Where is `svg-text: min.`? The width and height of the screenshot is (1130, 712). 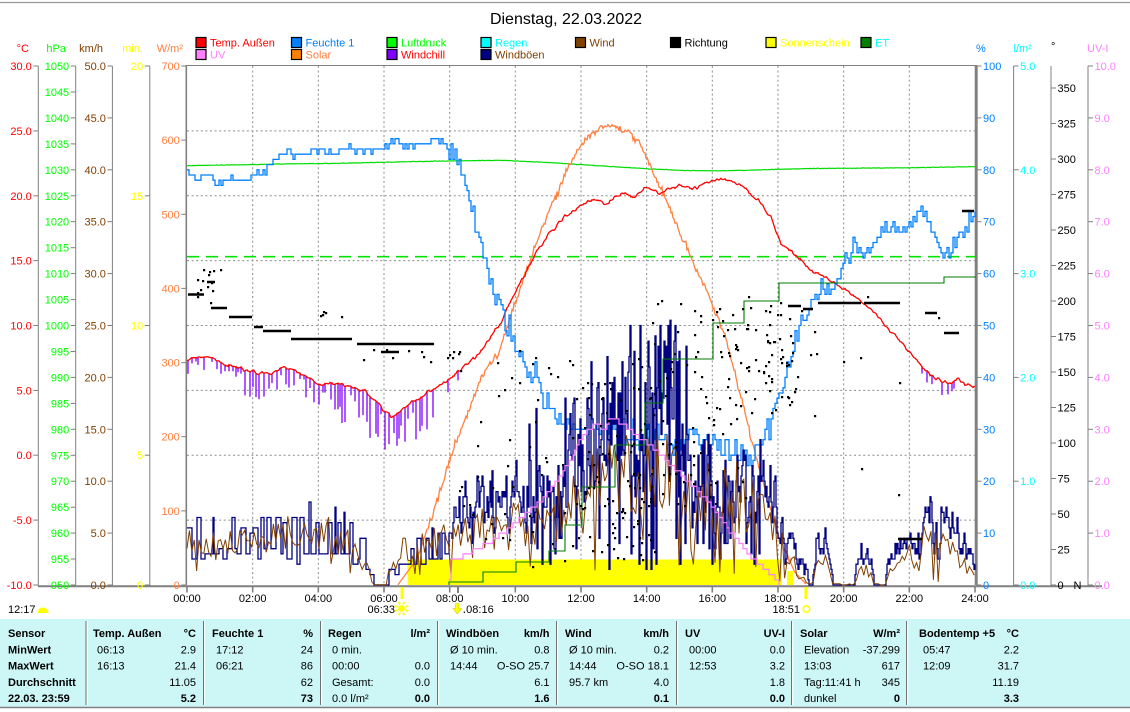 svg-text: min. is located at coordinates (132, 49).